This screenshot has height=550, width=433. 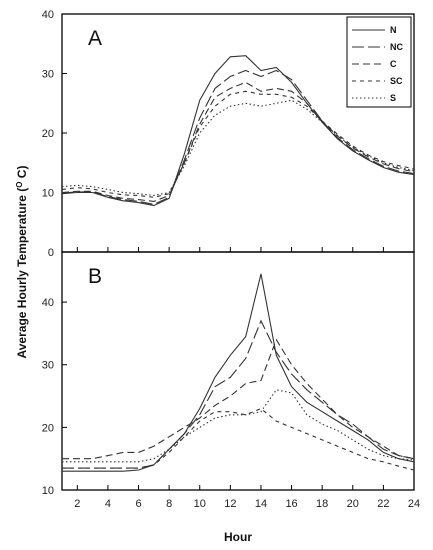 What do you see at coordinates (396, 47) in the screenshot?
I see `legend-label-nc: NC` at bounding box center [396, 47].